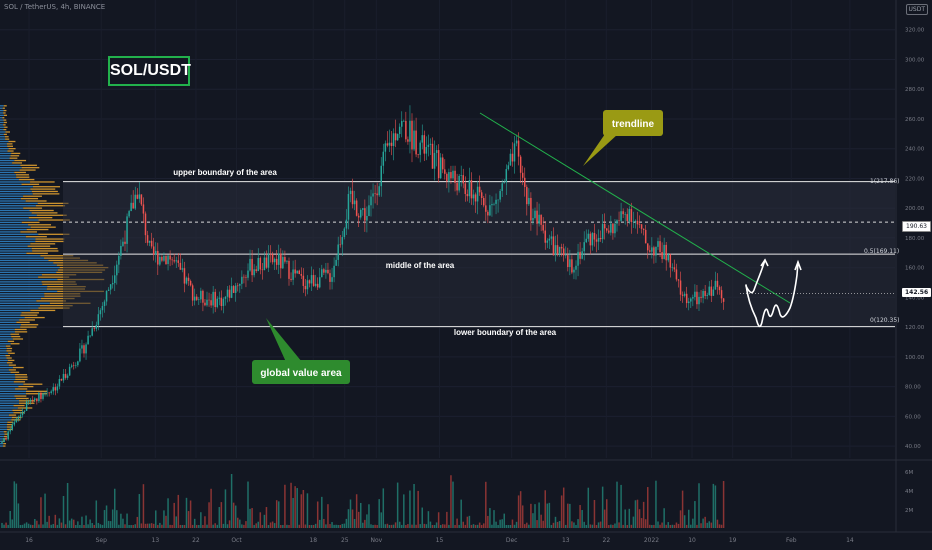 This screenshot has height=550, width=932. What do you see at coordinates (479, 218) in the screenshot?
I see `upper-zone` at bounding box center [479, 218].